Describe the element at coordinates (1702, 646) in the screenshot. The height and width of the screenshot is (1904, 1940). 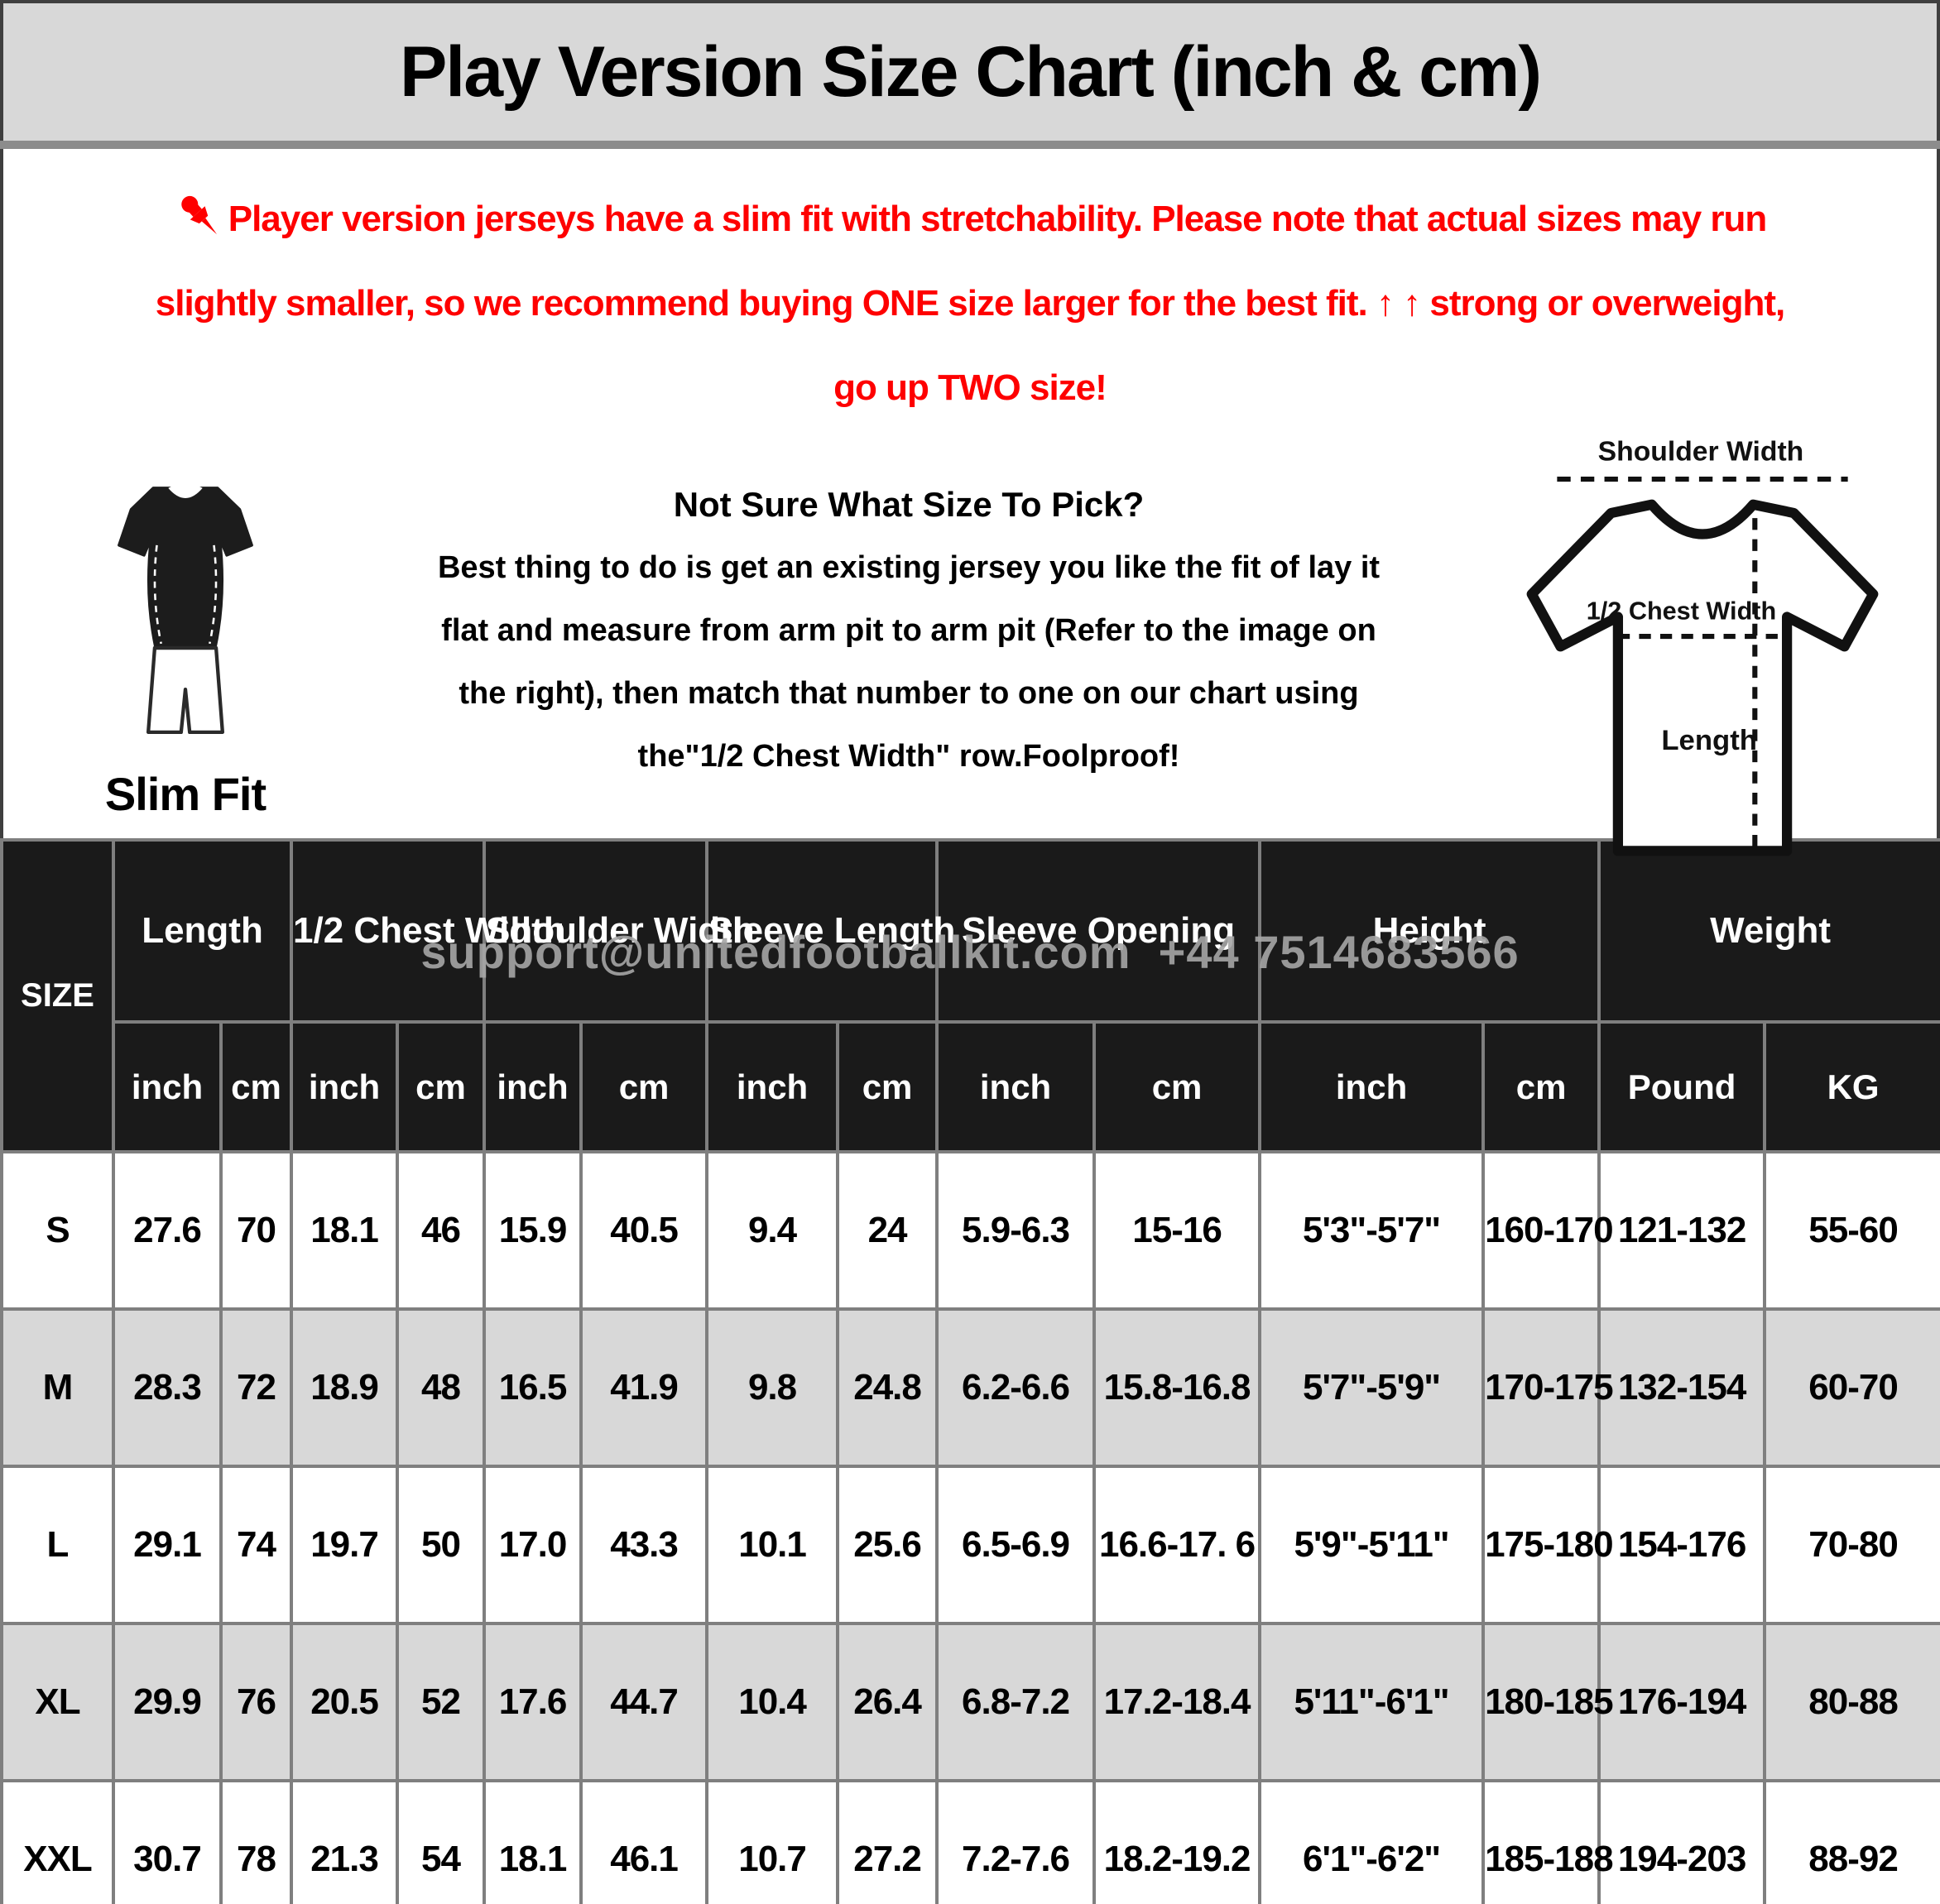
I see `tshirt-diagram-icon: Shoulder Width 1/2 Chest Width Length` at that location.